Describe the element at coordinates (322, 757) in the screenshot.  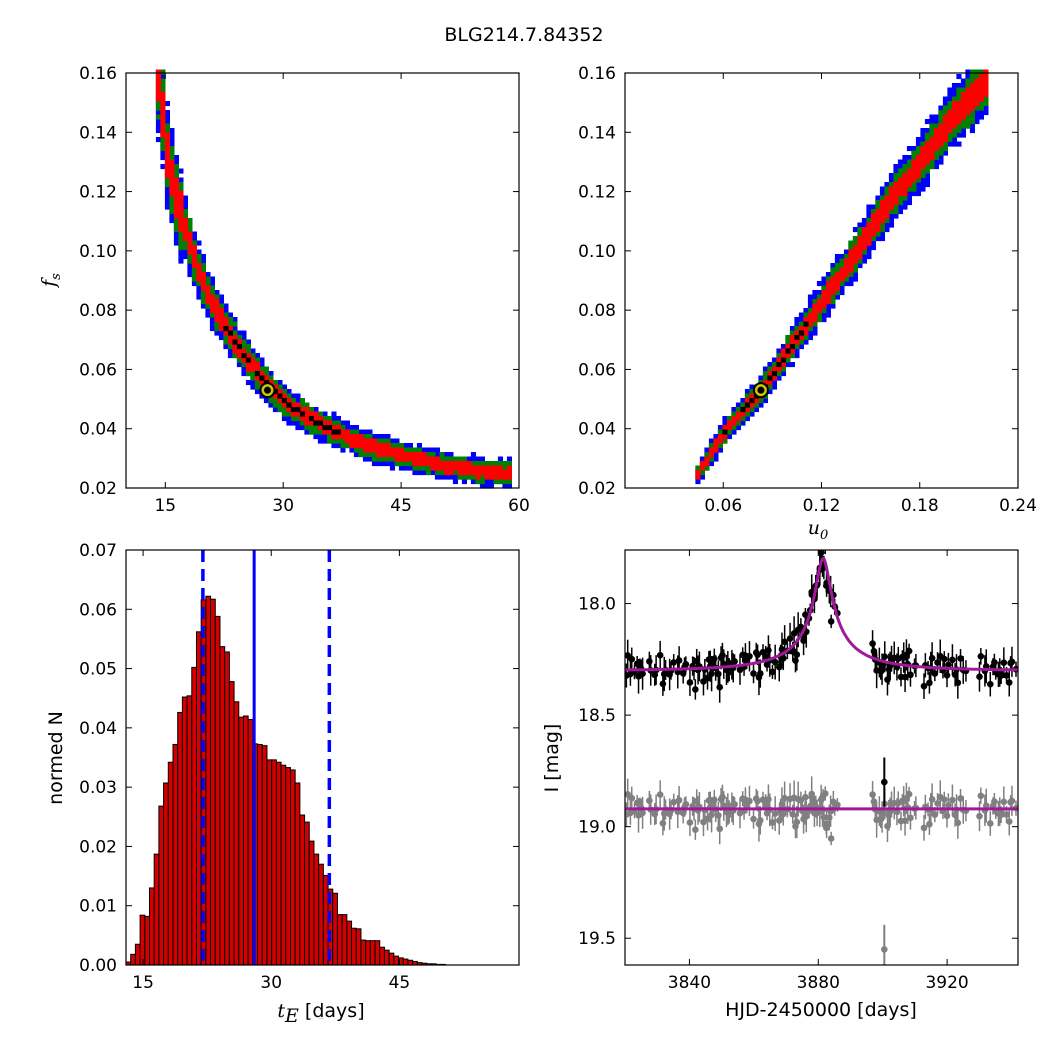
I see `p3-frame` at that location.